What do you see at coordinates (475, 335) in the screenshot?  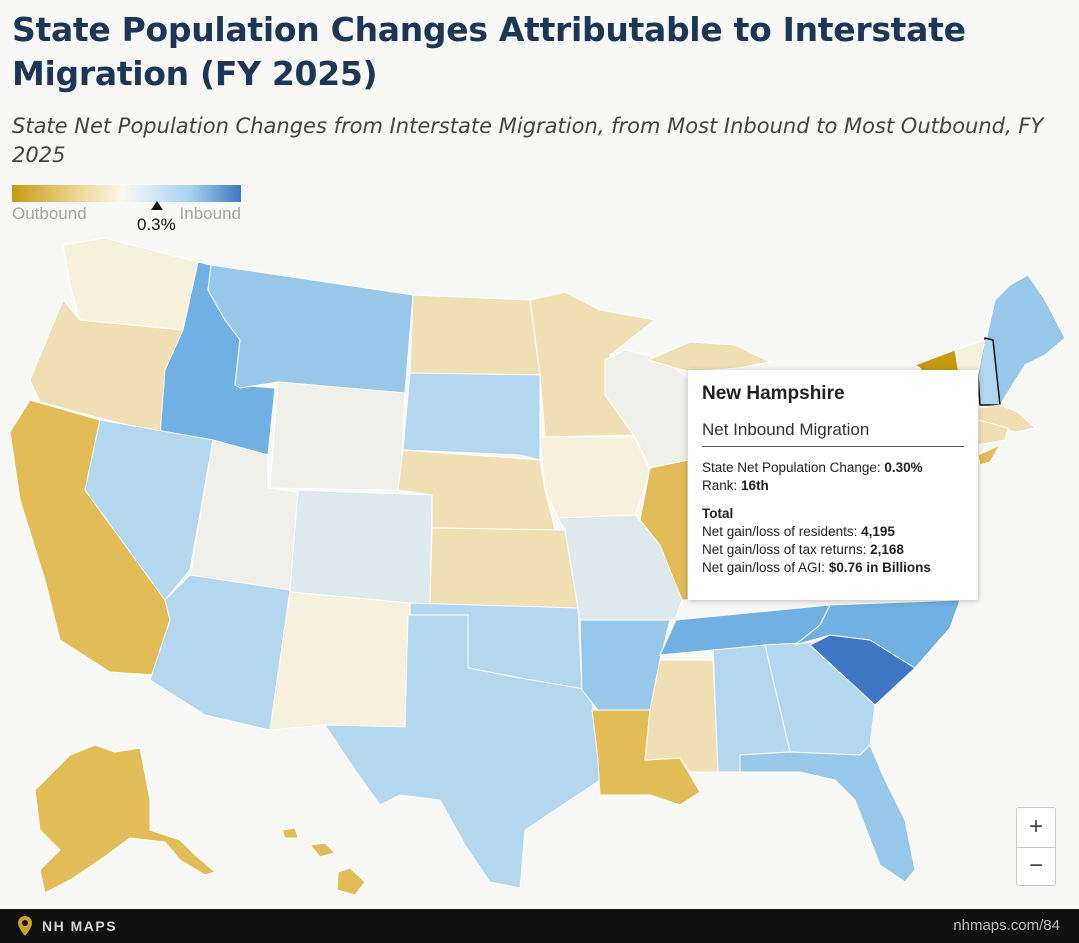 I see `state-north-dakota` at bounding box center [475, 335].